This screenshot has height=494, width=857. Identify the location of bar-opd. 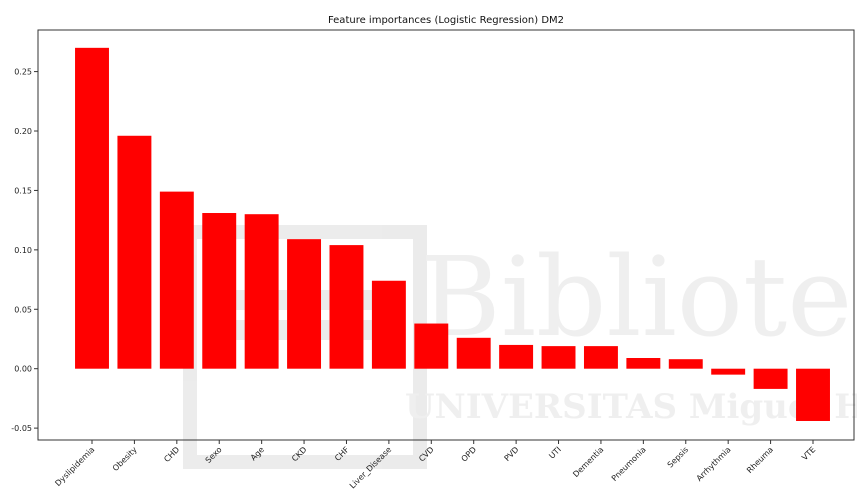
(473, 353).